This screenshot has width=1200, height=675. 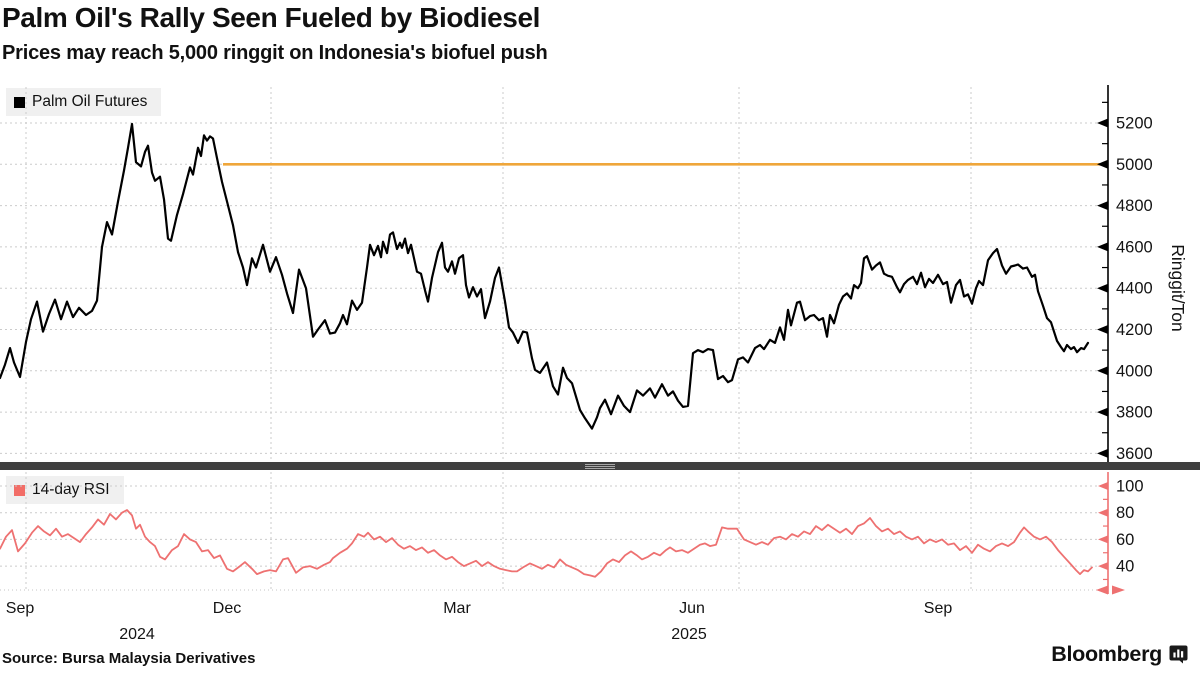 I want to click on rsi-series-line, so click(x=546, y=543).